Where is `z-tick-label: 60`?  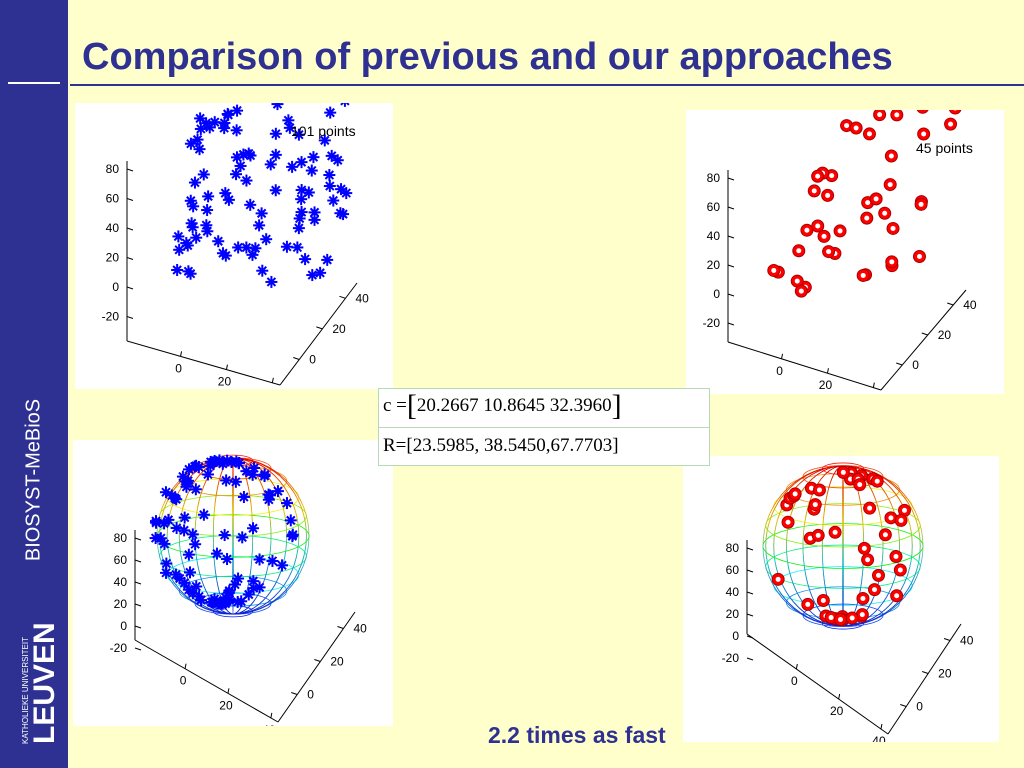
z-tick-label: 60 is located at coordinates (733, 570).